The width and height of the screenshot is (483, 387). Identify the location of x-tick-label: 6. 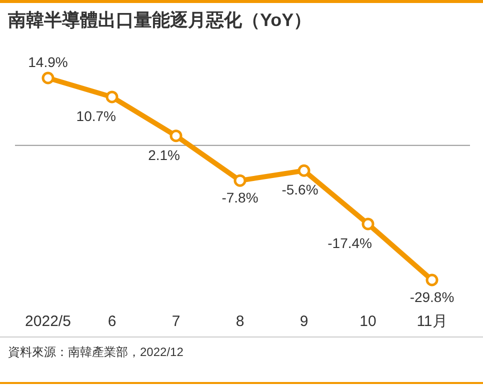
(112, 321).